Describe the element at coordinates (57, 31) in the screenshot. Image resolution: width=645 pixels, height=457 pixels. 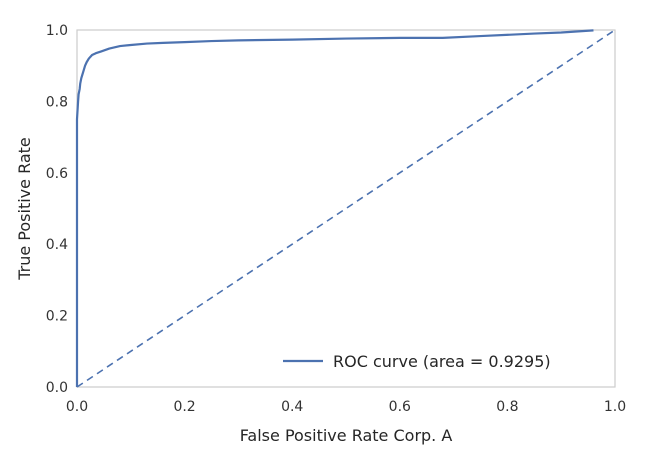
I see `y-tick-label: 1.0` at that location.